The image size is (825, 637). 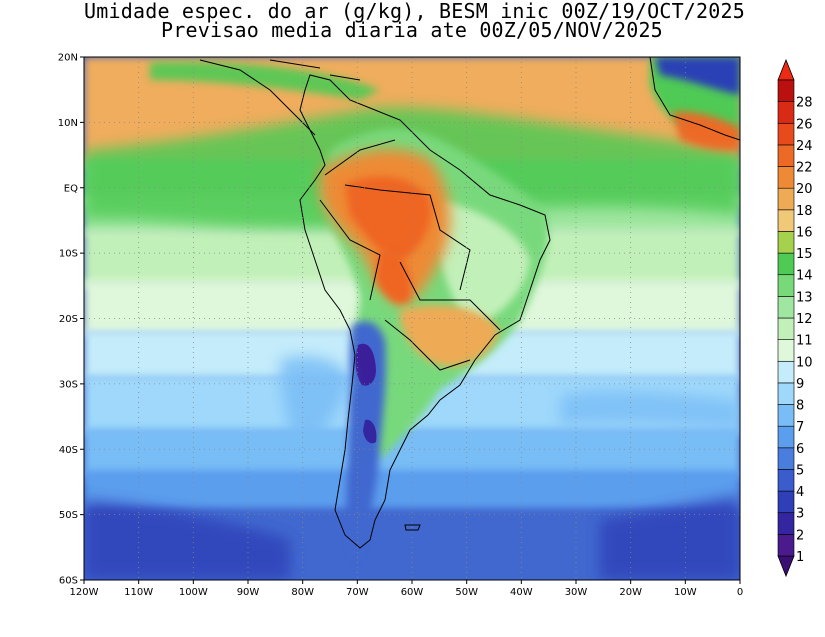 I want to click on colorbar-level-label: 7, so click(x=800, y=427).